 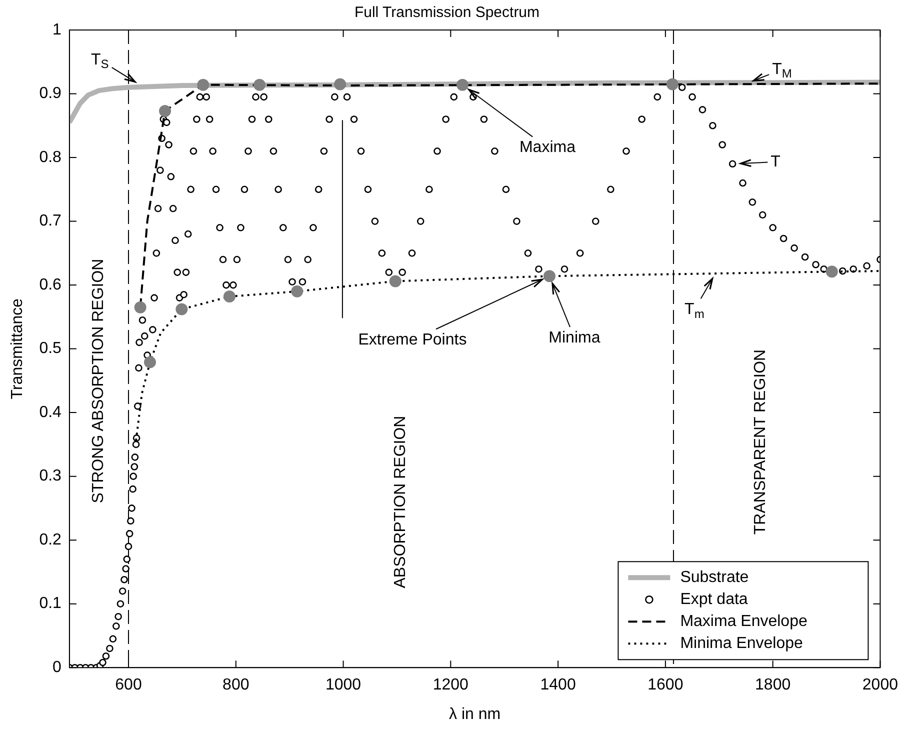 What do you see at coordinates (761, 441) in the screenshot?
I see `annotation: TRANSPARENT REGION` at bounding box center [761, 441].